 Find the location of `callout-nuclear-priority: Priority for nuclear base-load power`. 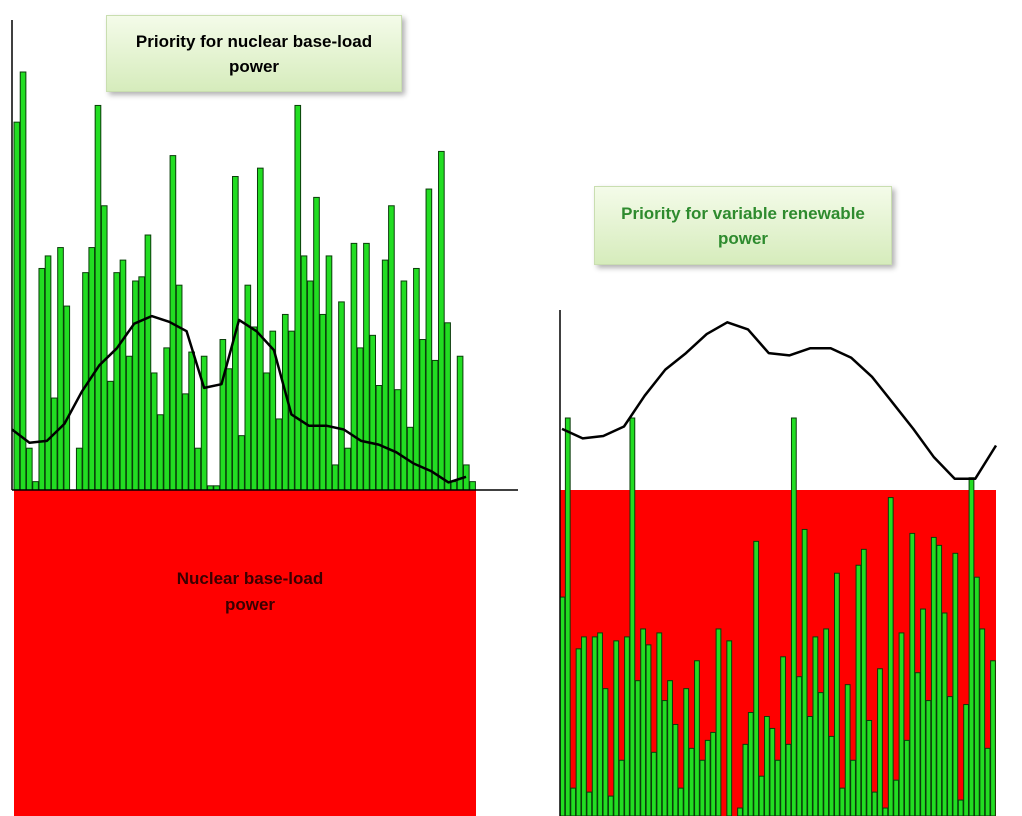

callout-nuclear-priority: Priority for nuclear base-load power is located at coordinates (254, 53).